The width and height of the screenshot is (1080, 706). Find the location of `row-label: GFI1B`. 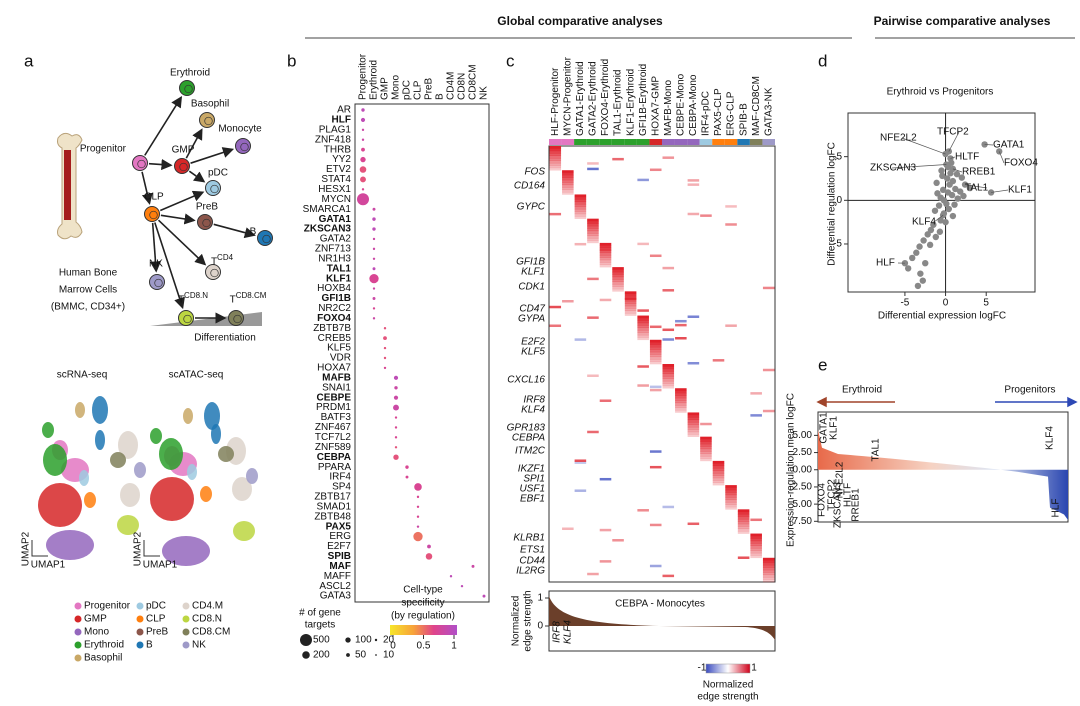

row-label: GFI1B is located at coordinates (336, 298).